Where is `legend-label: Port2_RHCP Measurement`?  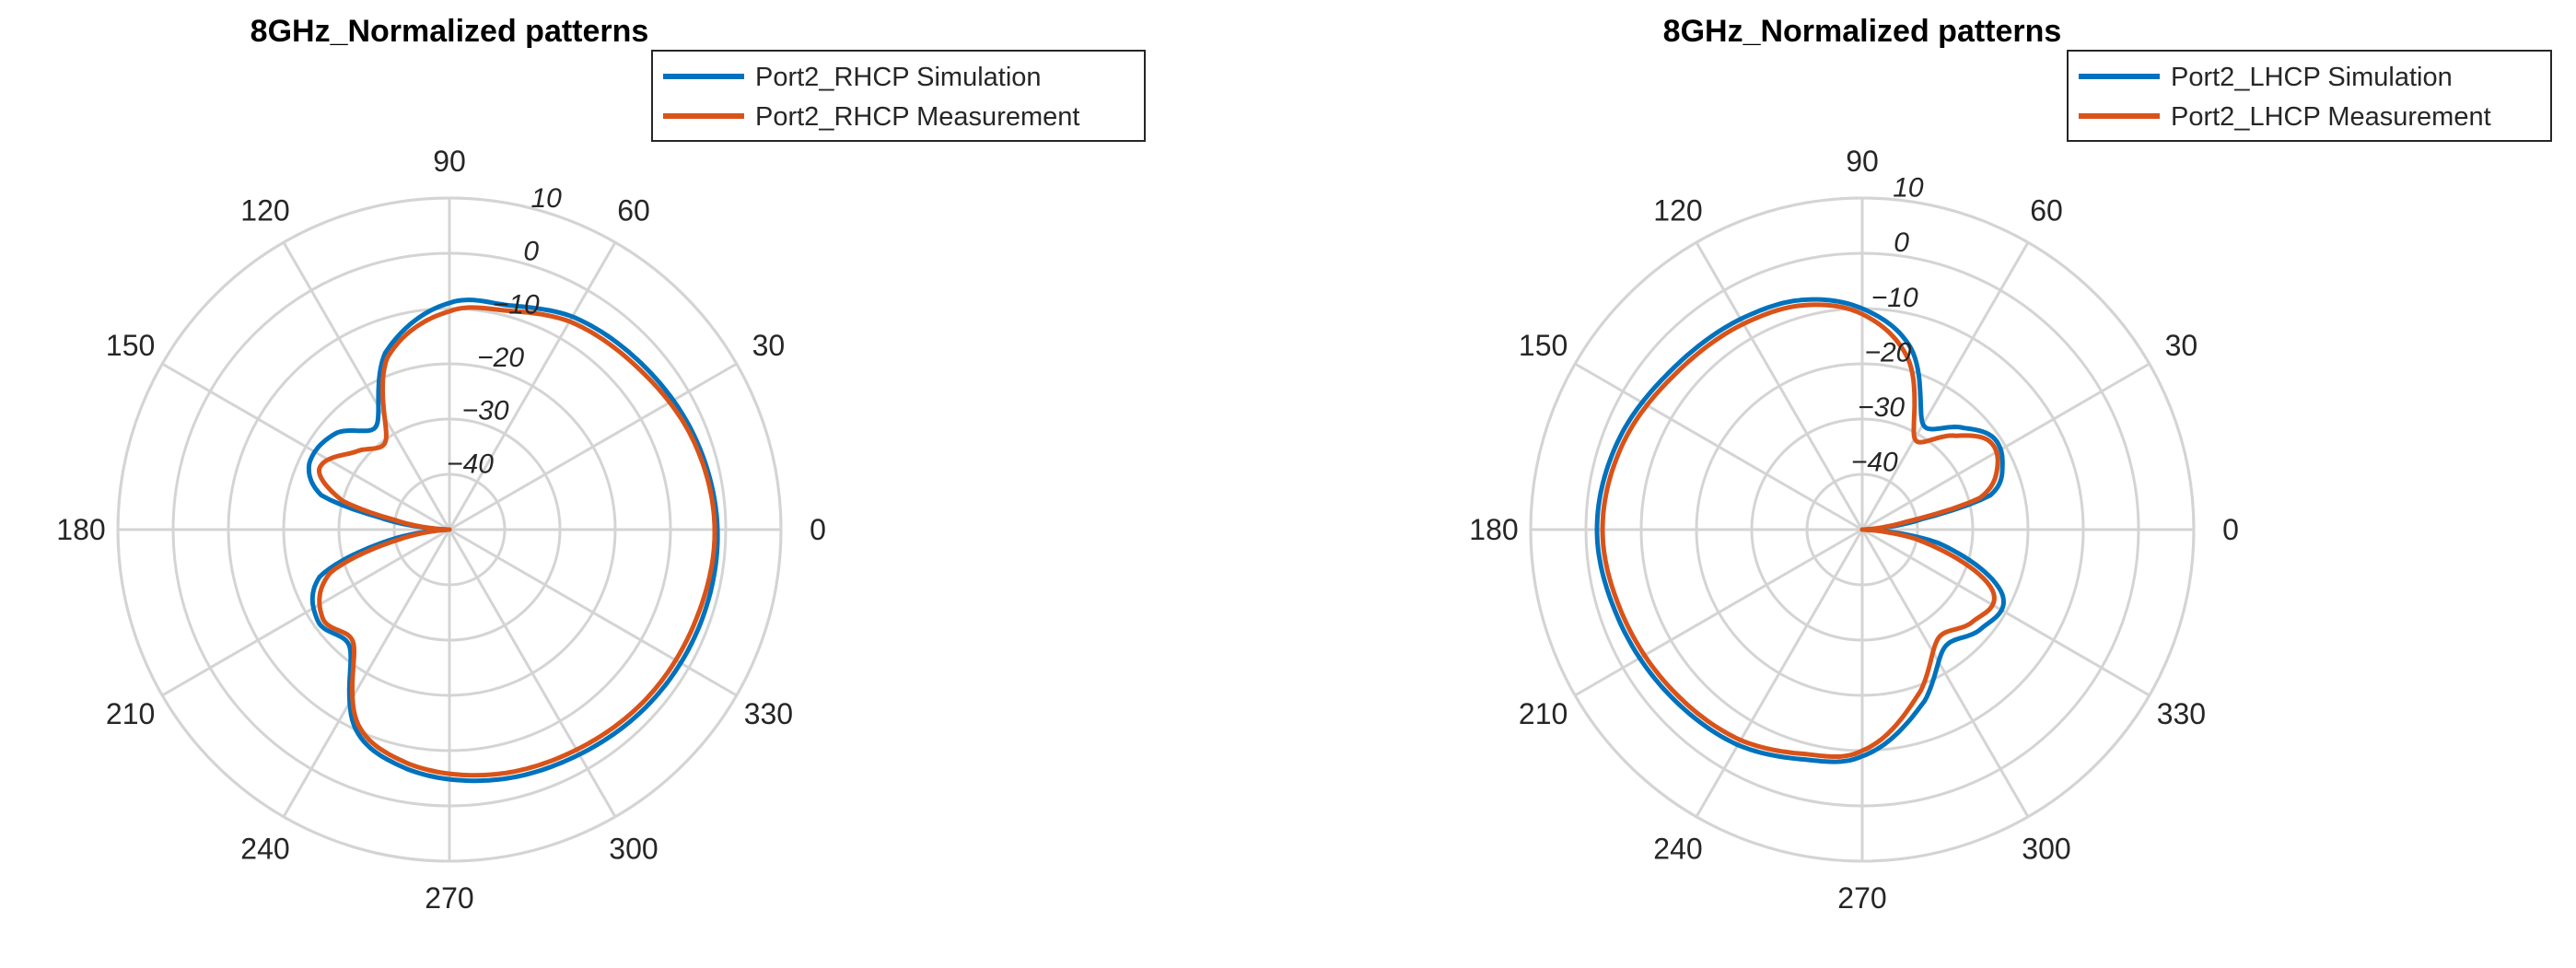
legend-label: Port2_RHCP Measurement is located at coordinates (917, 117).